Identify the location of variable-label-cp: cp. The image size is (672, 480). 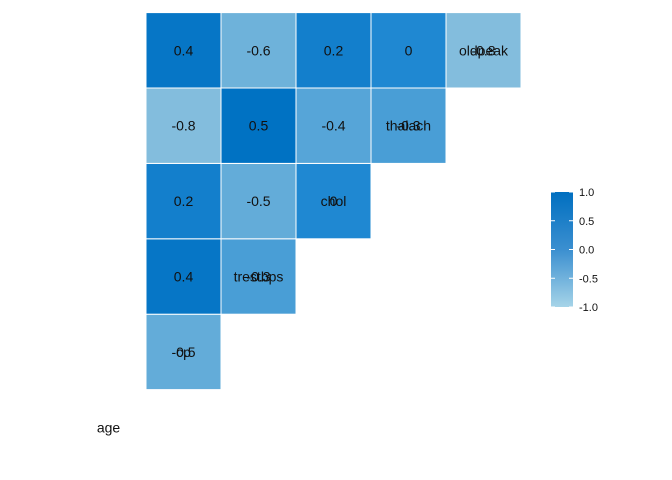
(183, 352).